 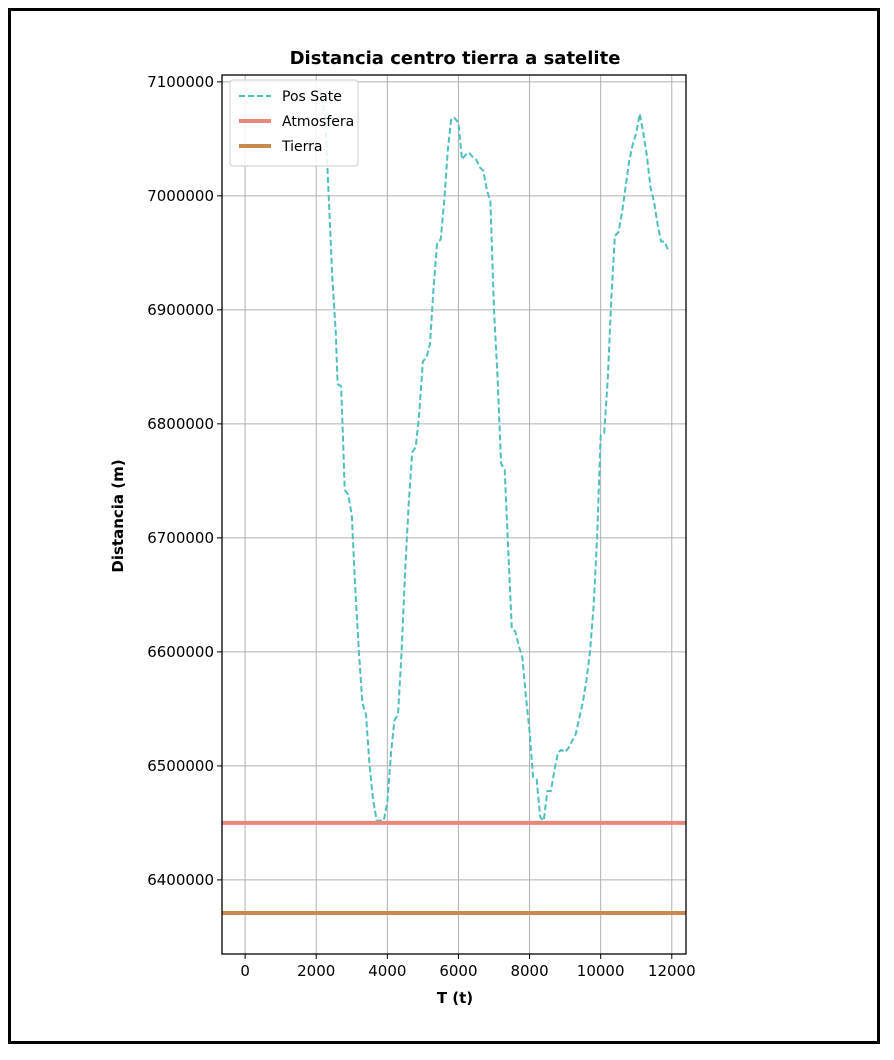 What do you see at coordinates (118, 515) in the screenshot?
I see `y-axis-label: Distancia (m)` at bounding box center [118, 515].